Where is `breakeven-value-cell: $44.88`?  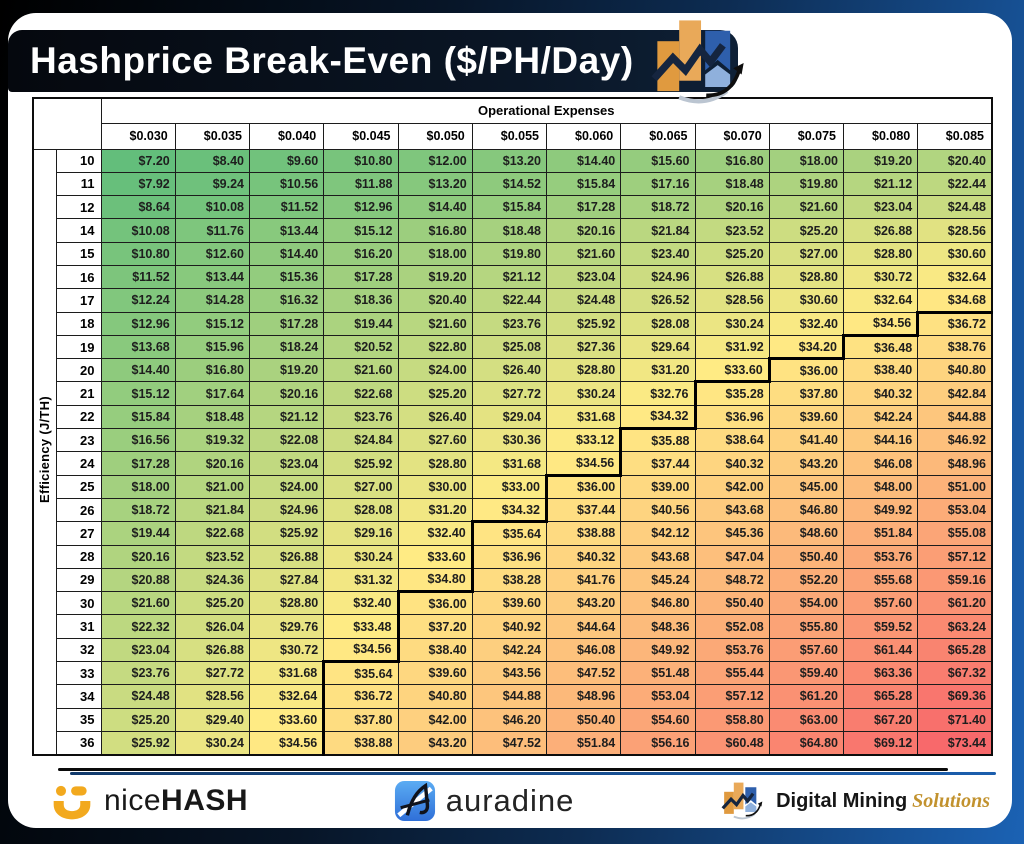
breakeven-value-cell: $44.88 is located at coordinates (955, 417).